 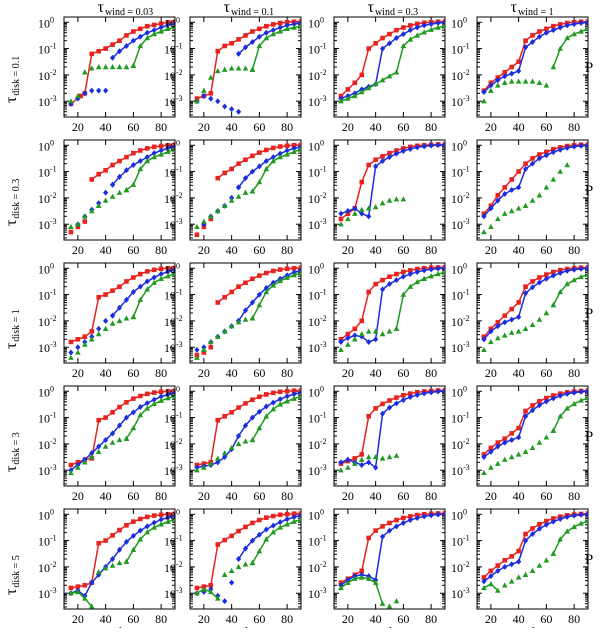 I want to click on y-tick-exp: -3, so click(x=466, y=344).